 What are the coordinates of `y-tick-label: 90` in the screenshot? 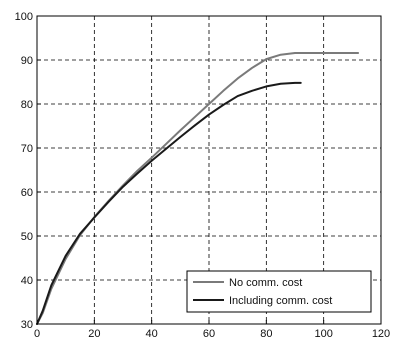 It's located at (27, 61).